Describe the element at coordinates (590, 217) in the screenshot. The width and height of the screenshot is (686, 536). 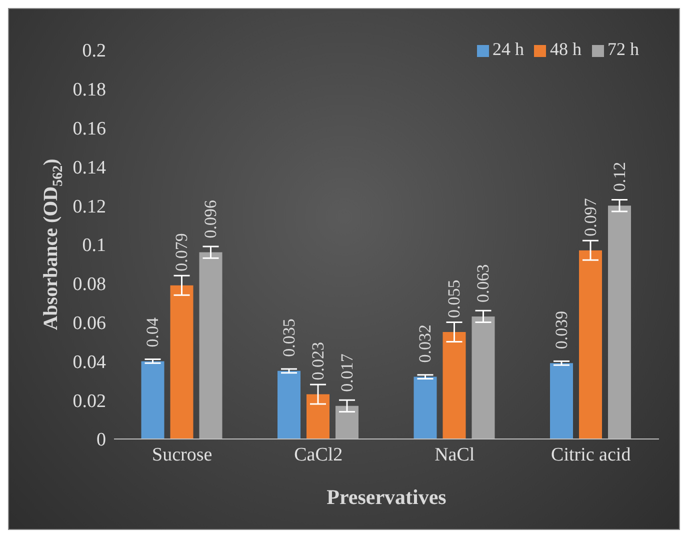
I see `data-label: 0.097` at that location.